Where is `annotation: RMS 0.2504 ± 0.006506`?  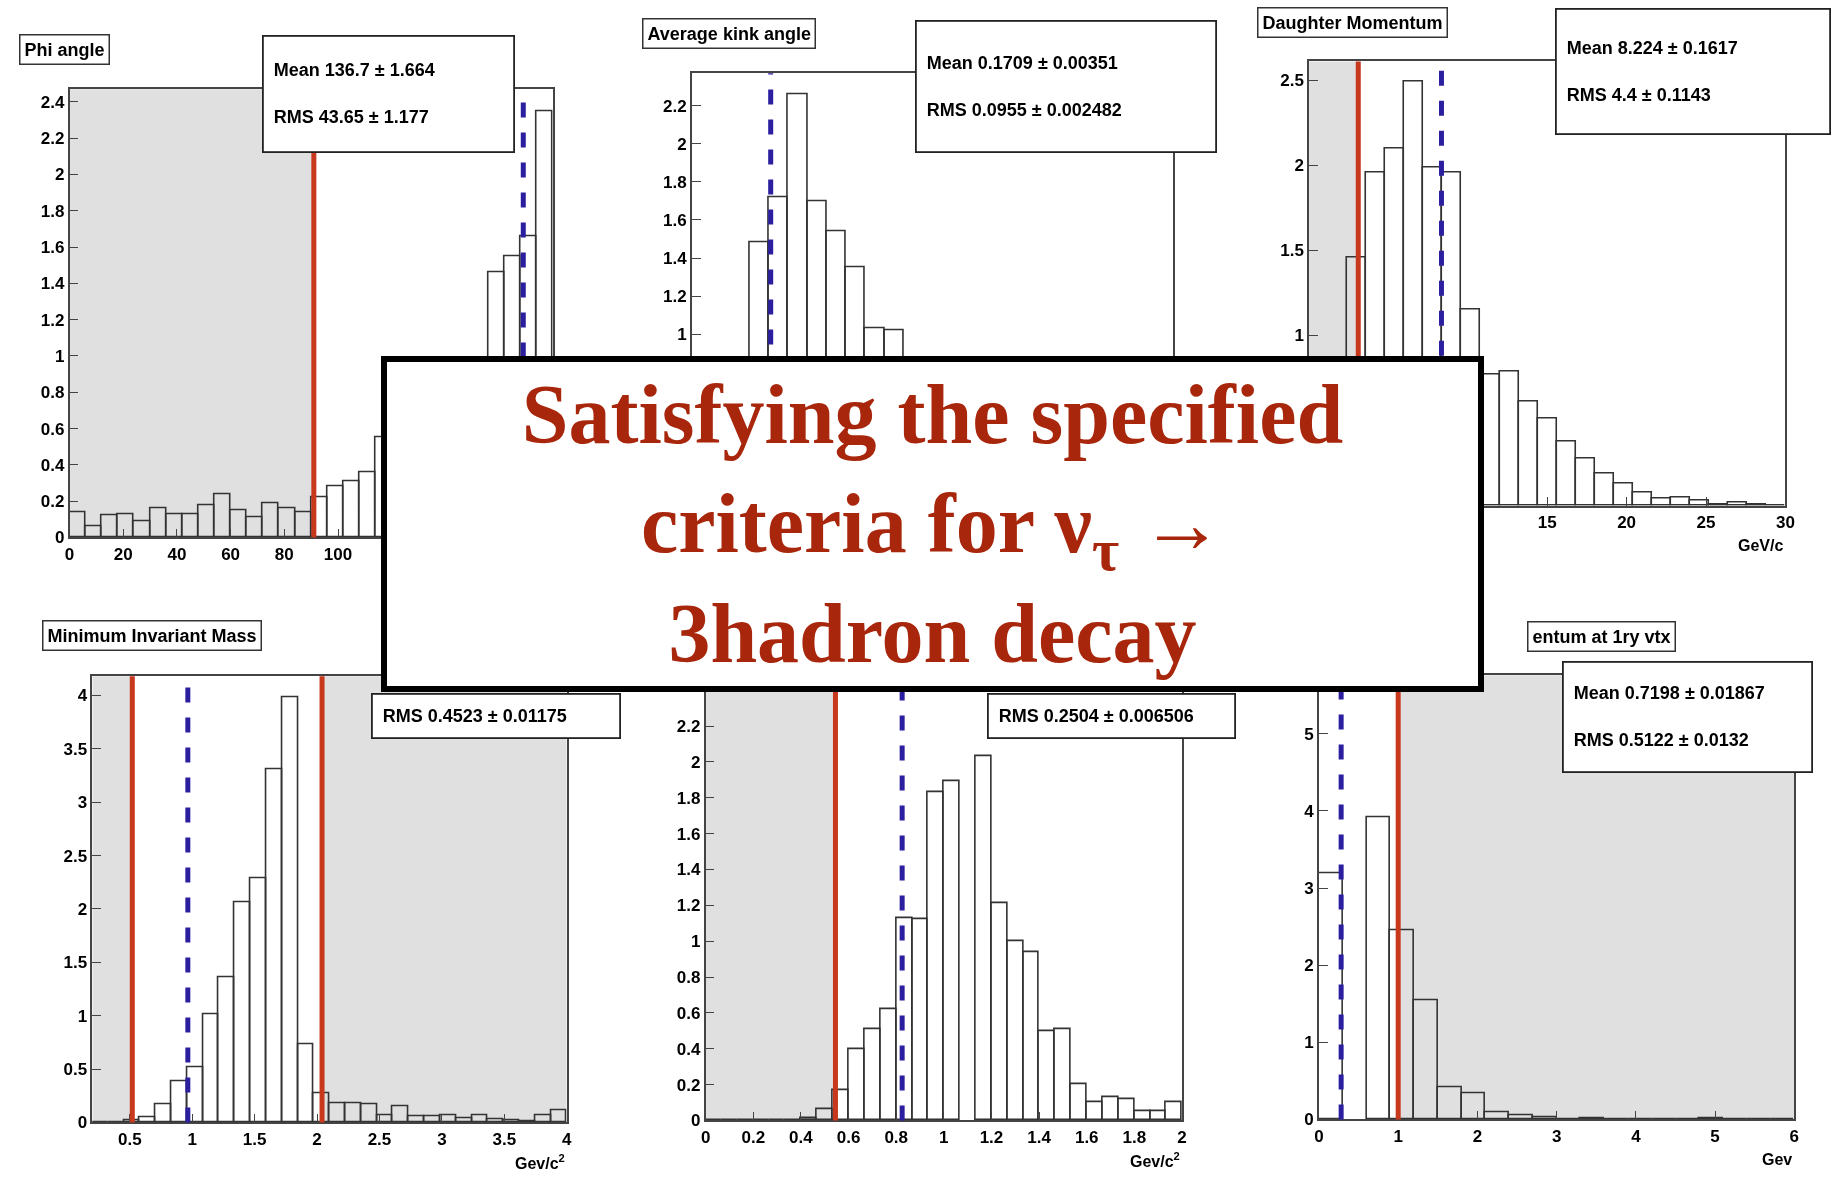
annotation: RMS 0.2504 ± 0.006506 is located at coordinates (1096, 715).